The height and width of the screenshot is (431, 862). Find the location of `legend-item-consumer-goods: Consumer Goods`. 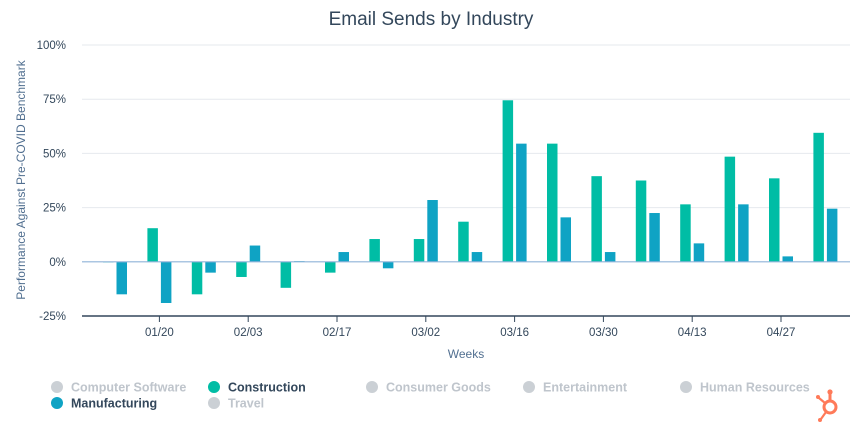

legend-item-consumer-goods: Consumer Goods is located at coordinates (428, 388).